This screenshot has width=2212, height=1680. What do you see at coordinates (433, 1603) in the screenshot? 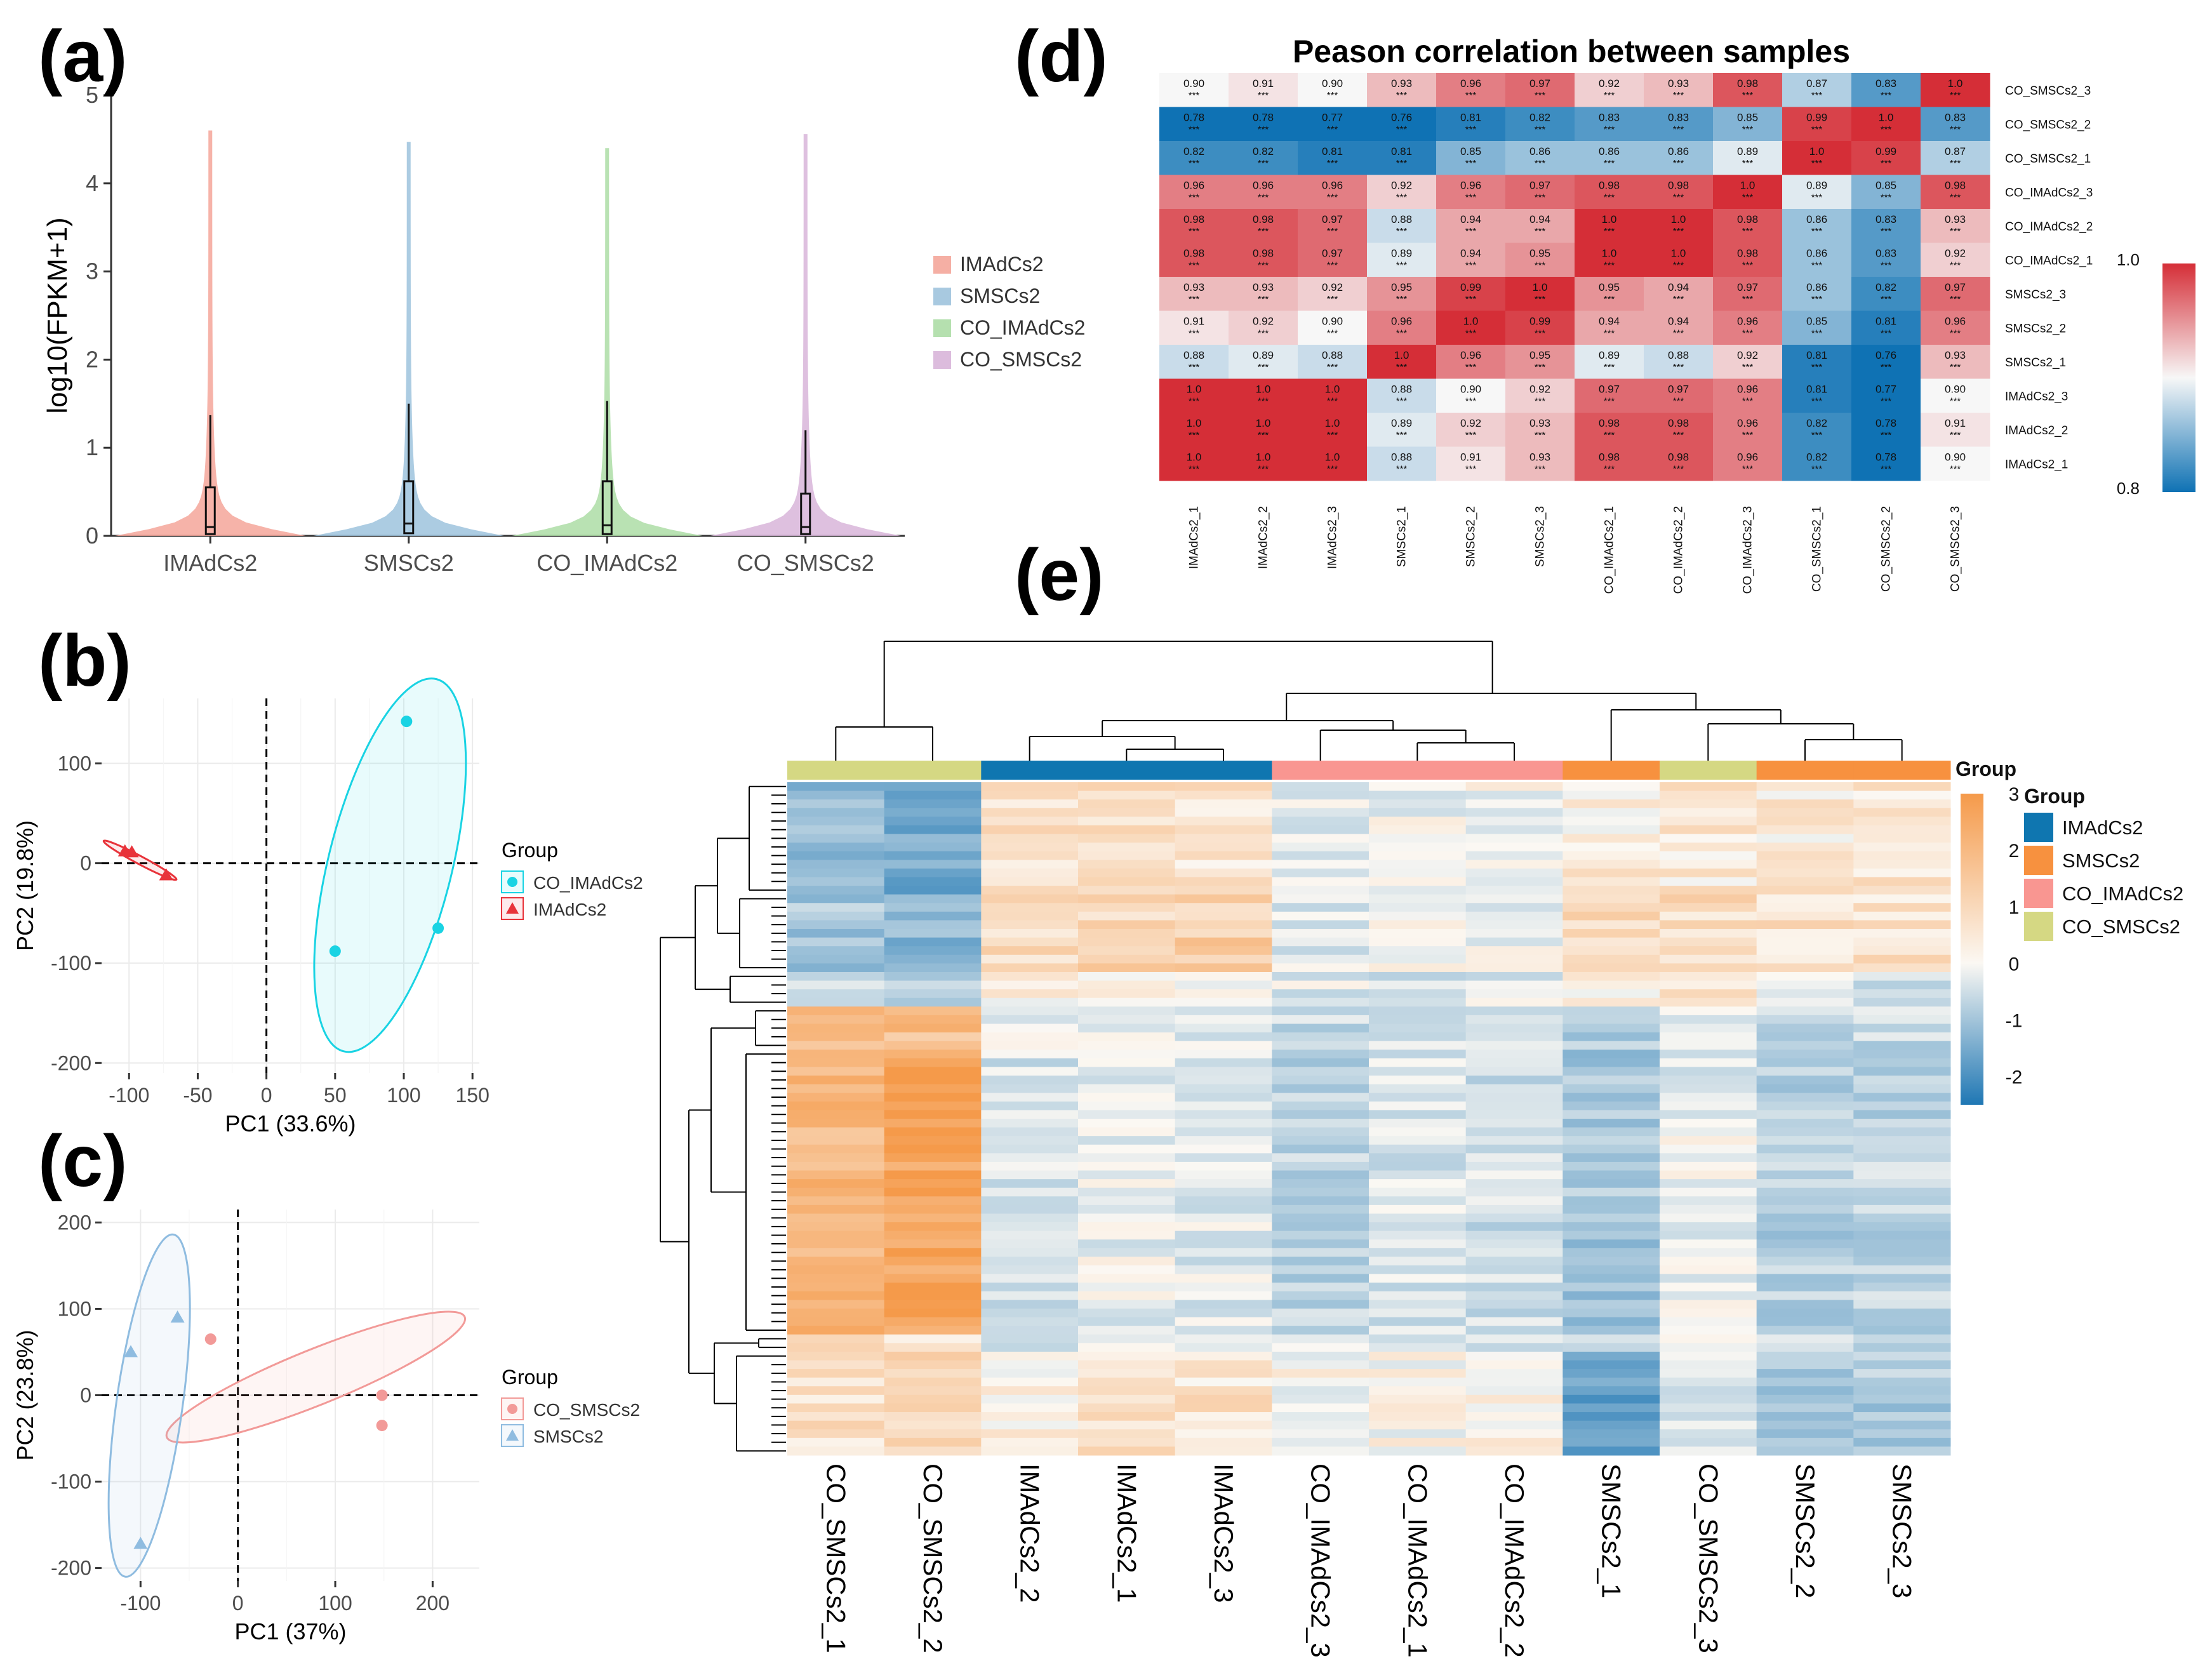
I see `x-tick-label: 200` at bounding box center [433, 1603].